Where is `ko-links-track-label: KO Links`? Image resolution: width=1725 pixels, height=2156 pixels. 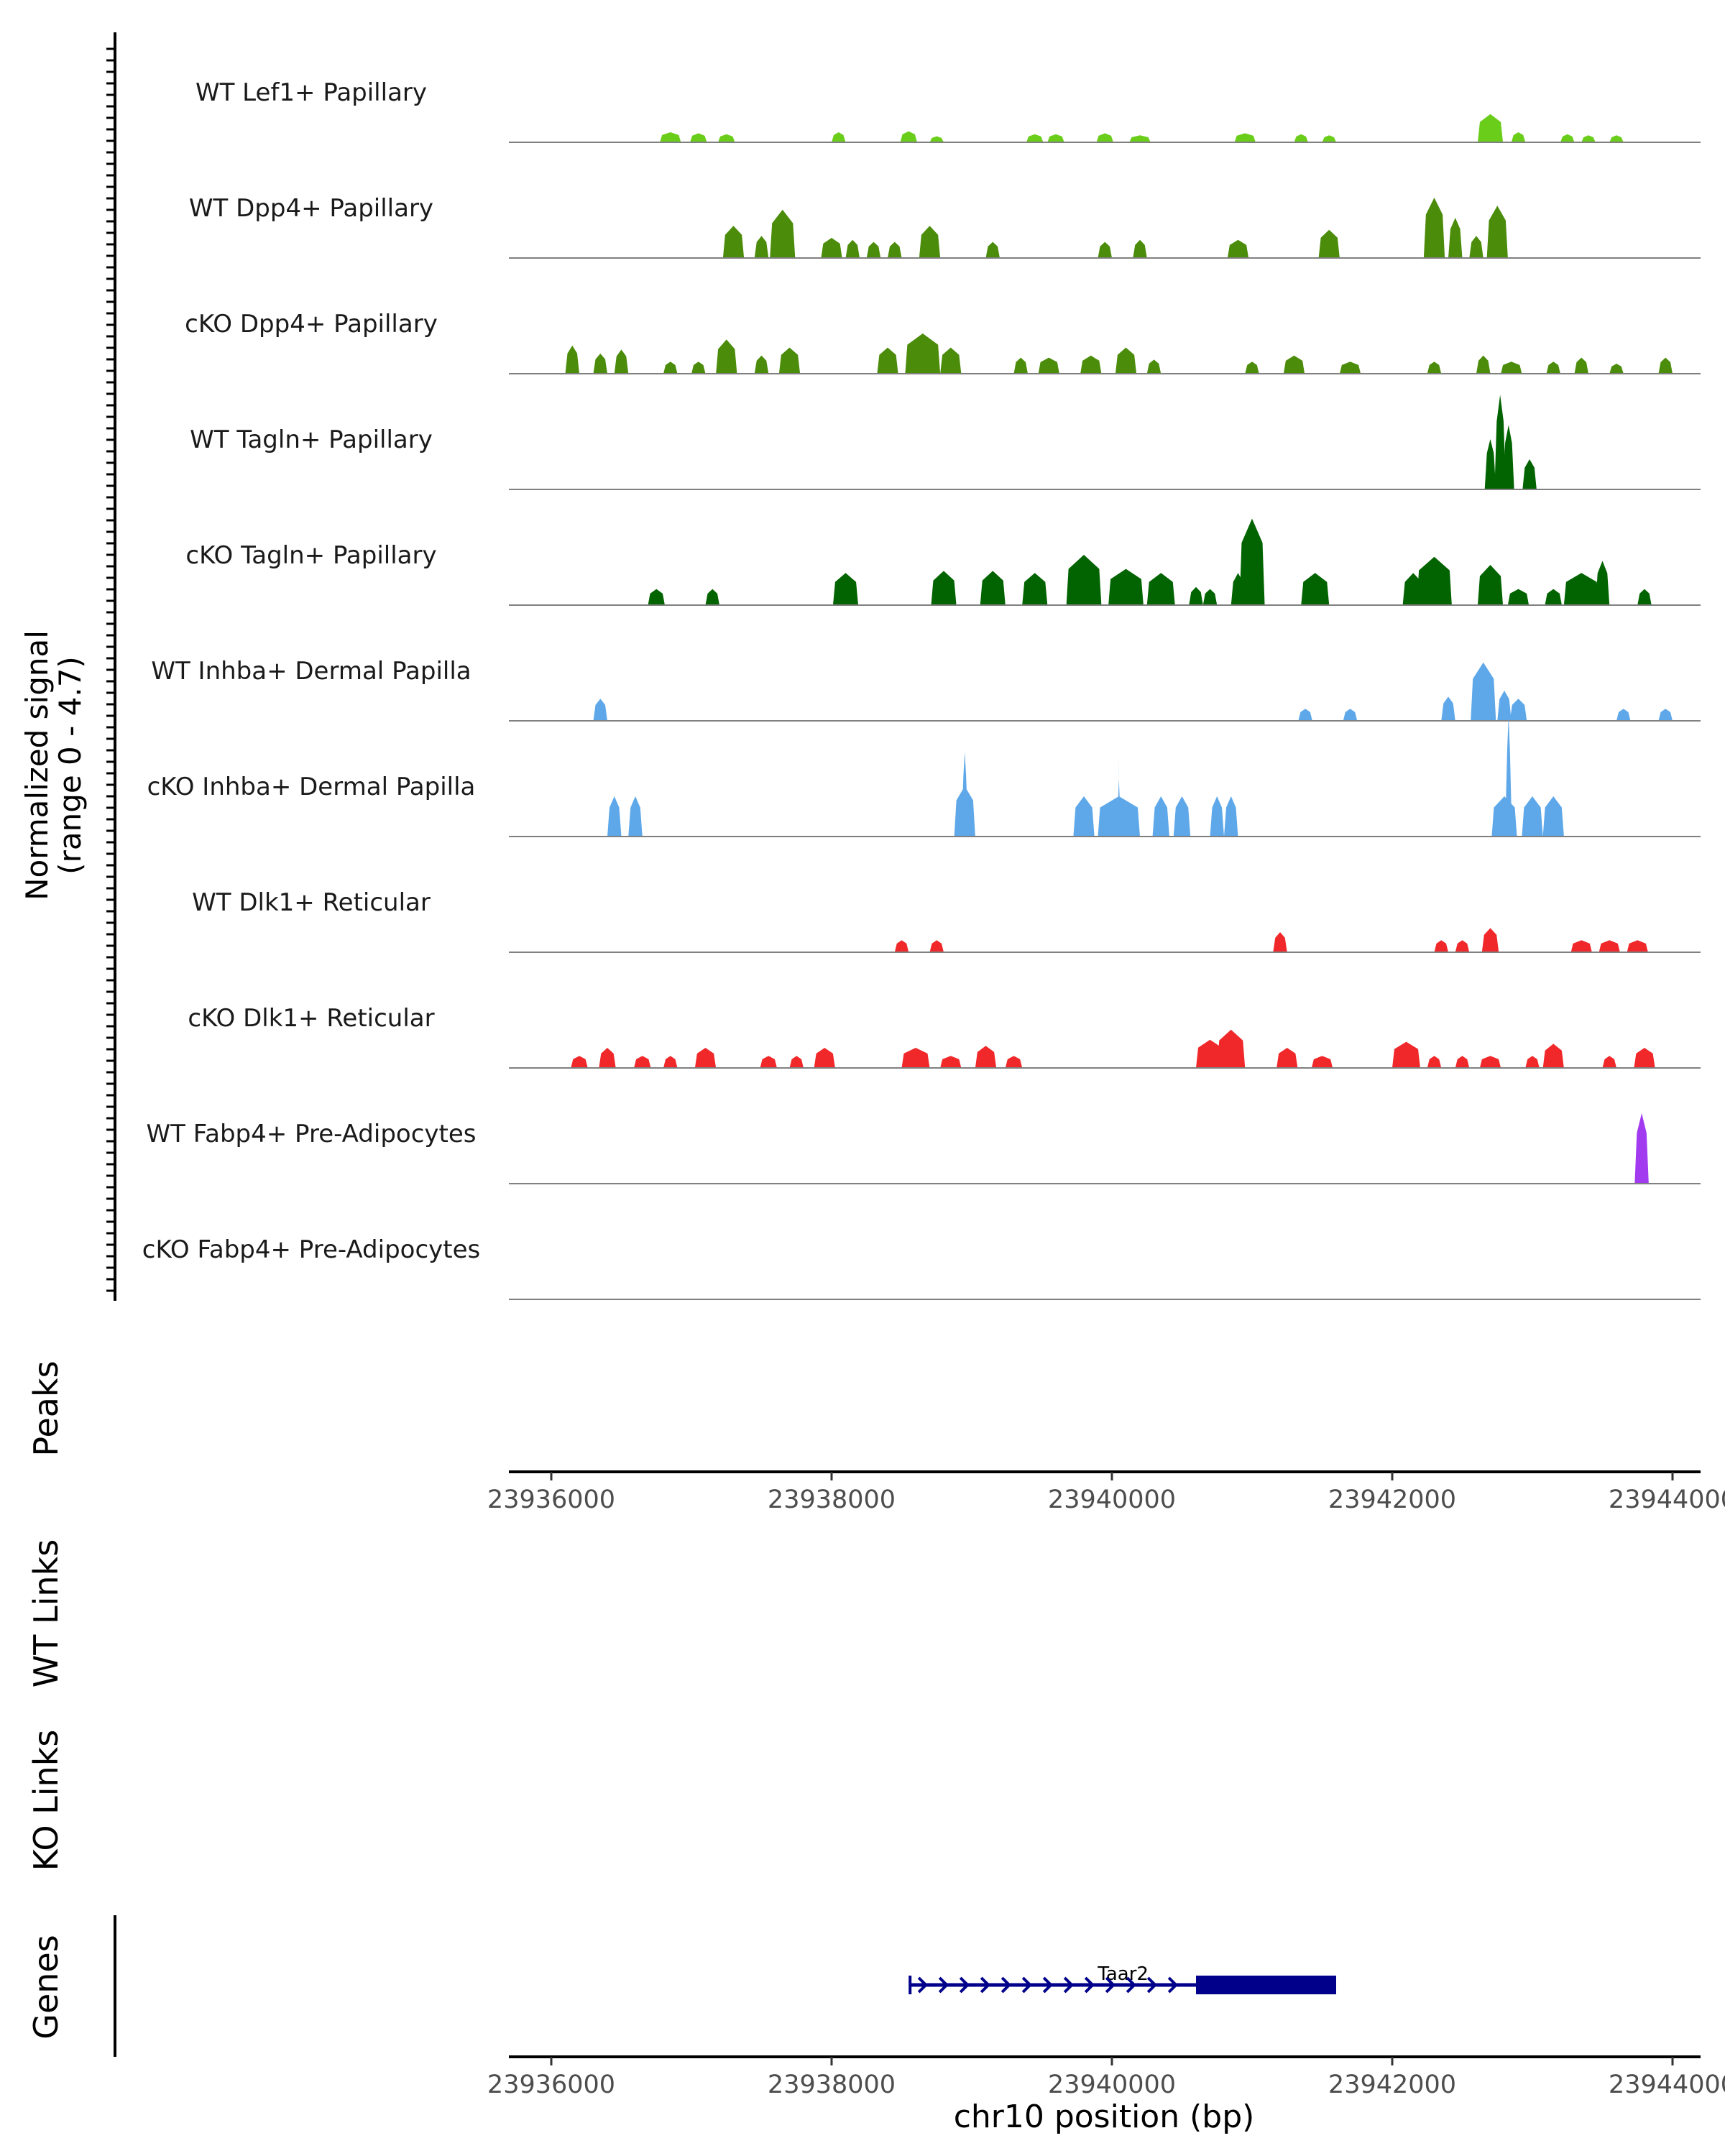
ko-links-track-label: KO Links is located at coordinates (46, 1800).